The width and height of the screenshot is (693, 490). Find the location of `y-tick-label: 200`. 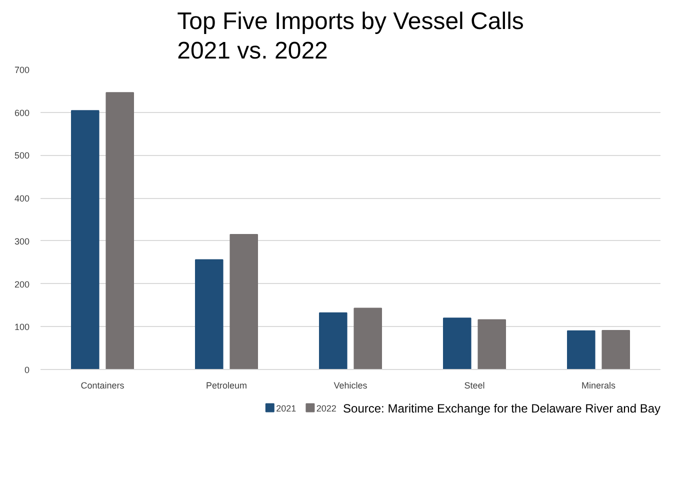

y-tick-label: 200 is located at coordinates (22, 284).